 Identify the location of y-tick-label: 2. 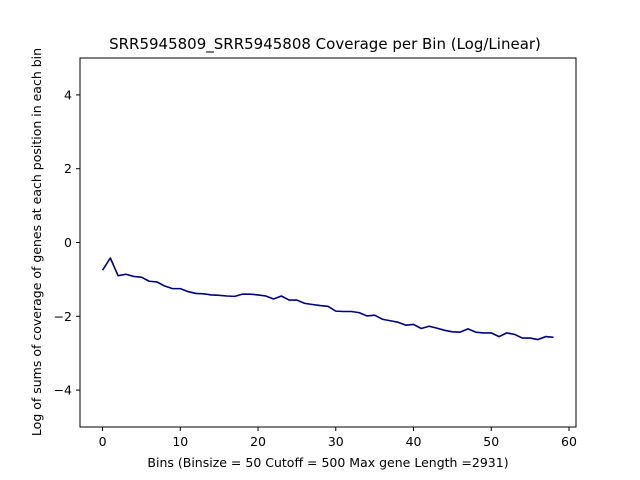
(68, 168).